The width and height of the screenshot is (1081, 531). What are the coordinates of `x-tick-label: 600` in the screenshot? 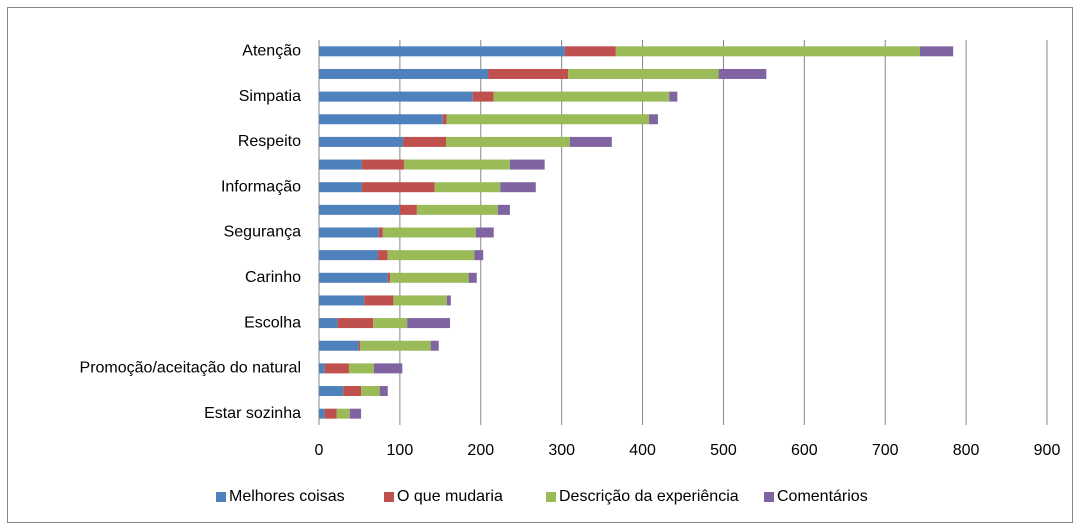 It's located at (804, 450).